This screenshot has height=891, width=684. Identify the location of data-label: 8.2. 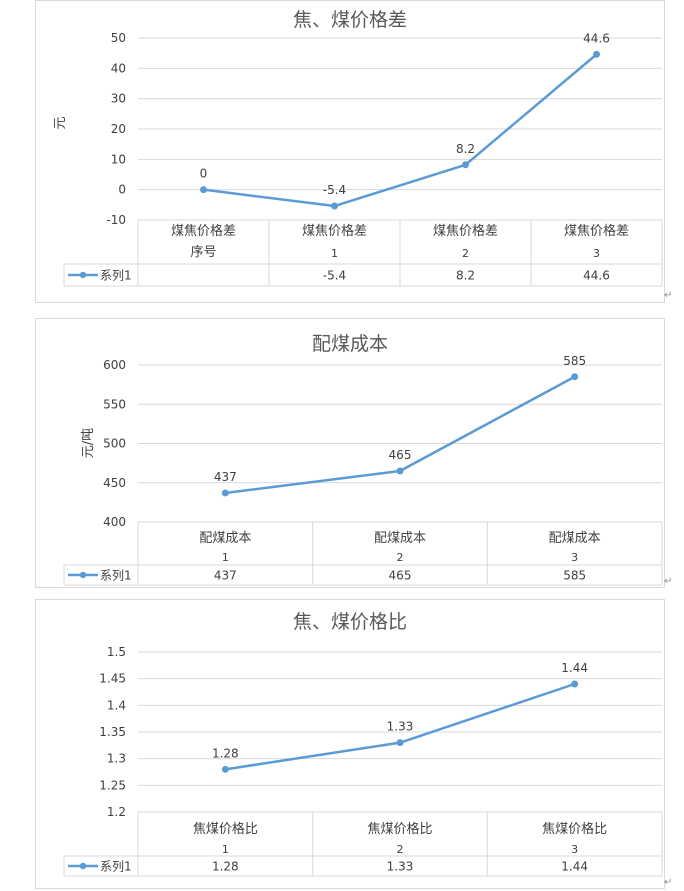
(465, 149).